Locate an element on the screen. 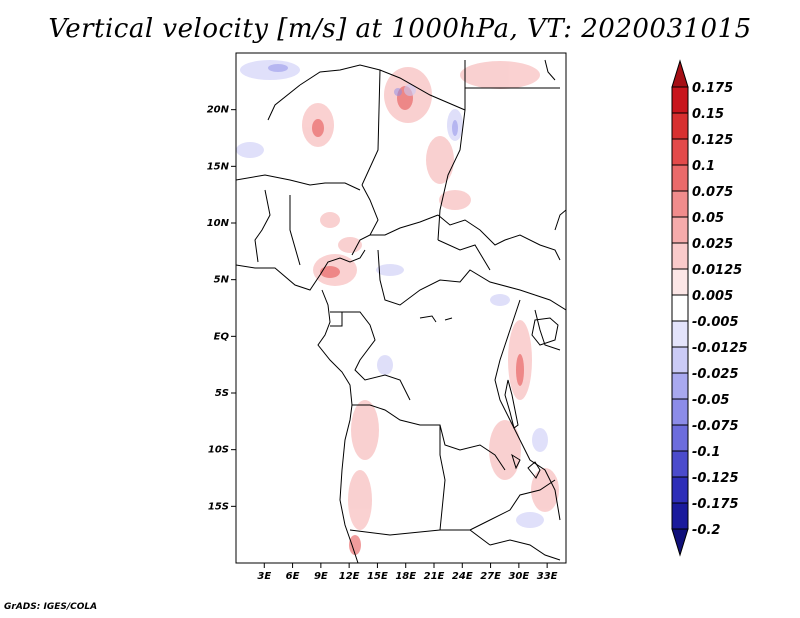 Image resolution: width=800 pixels, height=618 pixels. lon-tick-label: 27E is located at coordinates (490, 576).